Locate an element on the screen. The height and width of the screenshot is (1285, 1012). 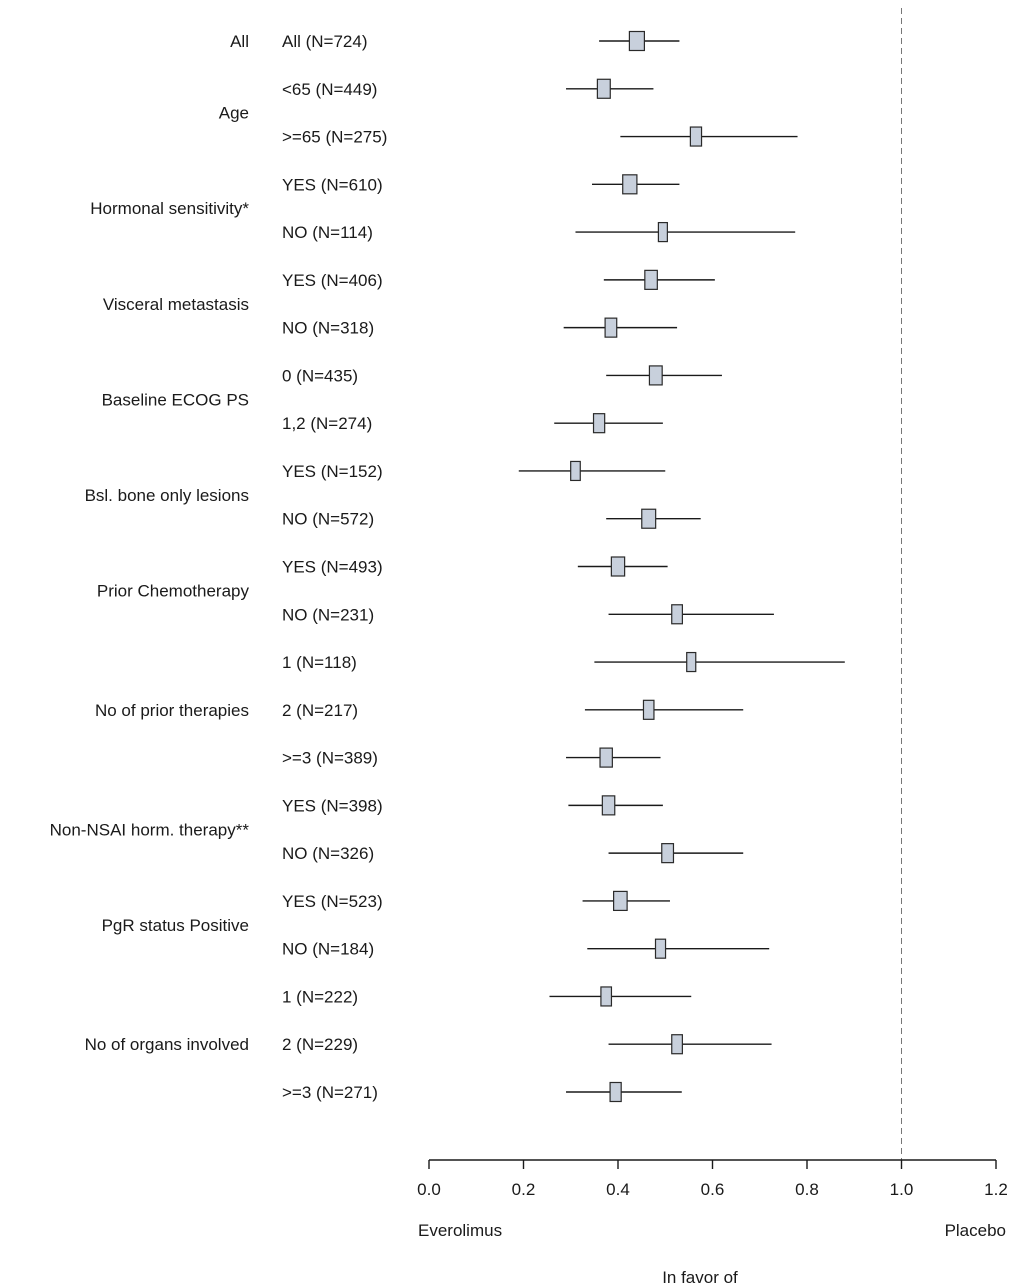
row-label: YES (N=523) is located at coordinates (332, 901).